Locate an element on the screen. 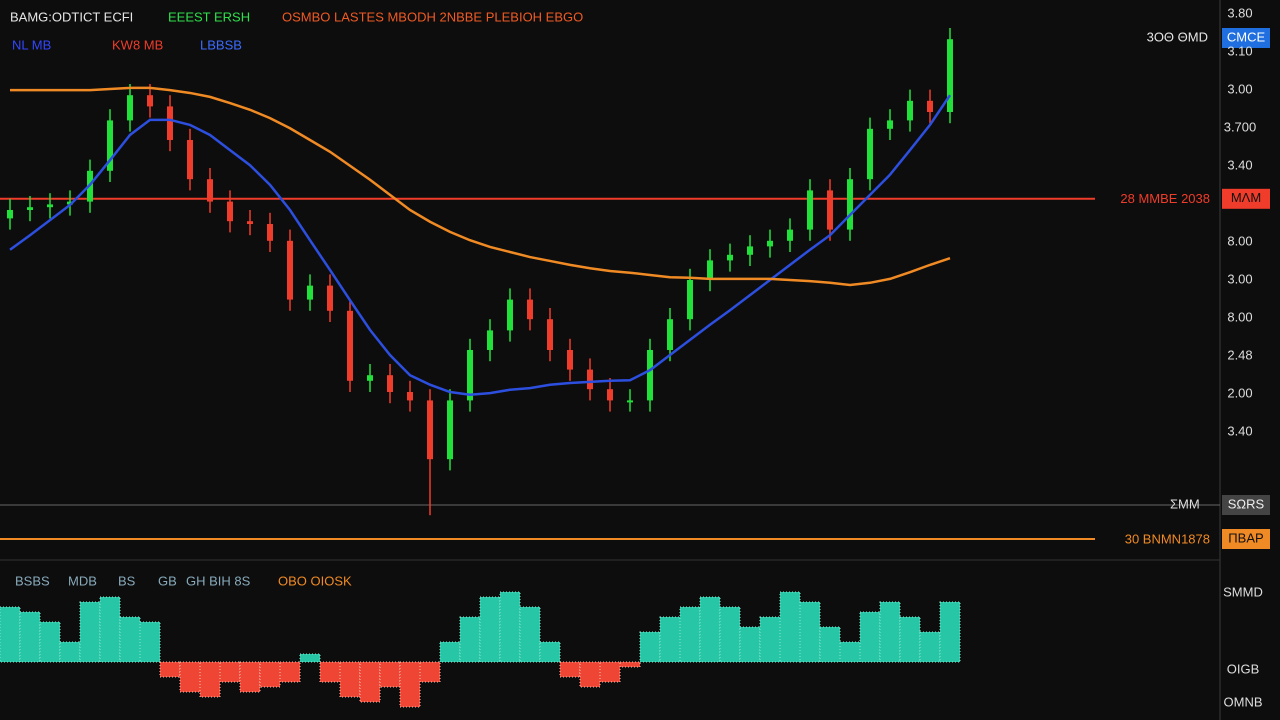 This screenshot has height=720, width=1280. price-label: 3.700 is located at coordinates (1240, 126).